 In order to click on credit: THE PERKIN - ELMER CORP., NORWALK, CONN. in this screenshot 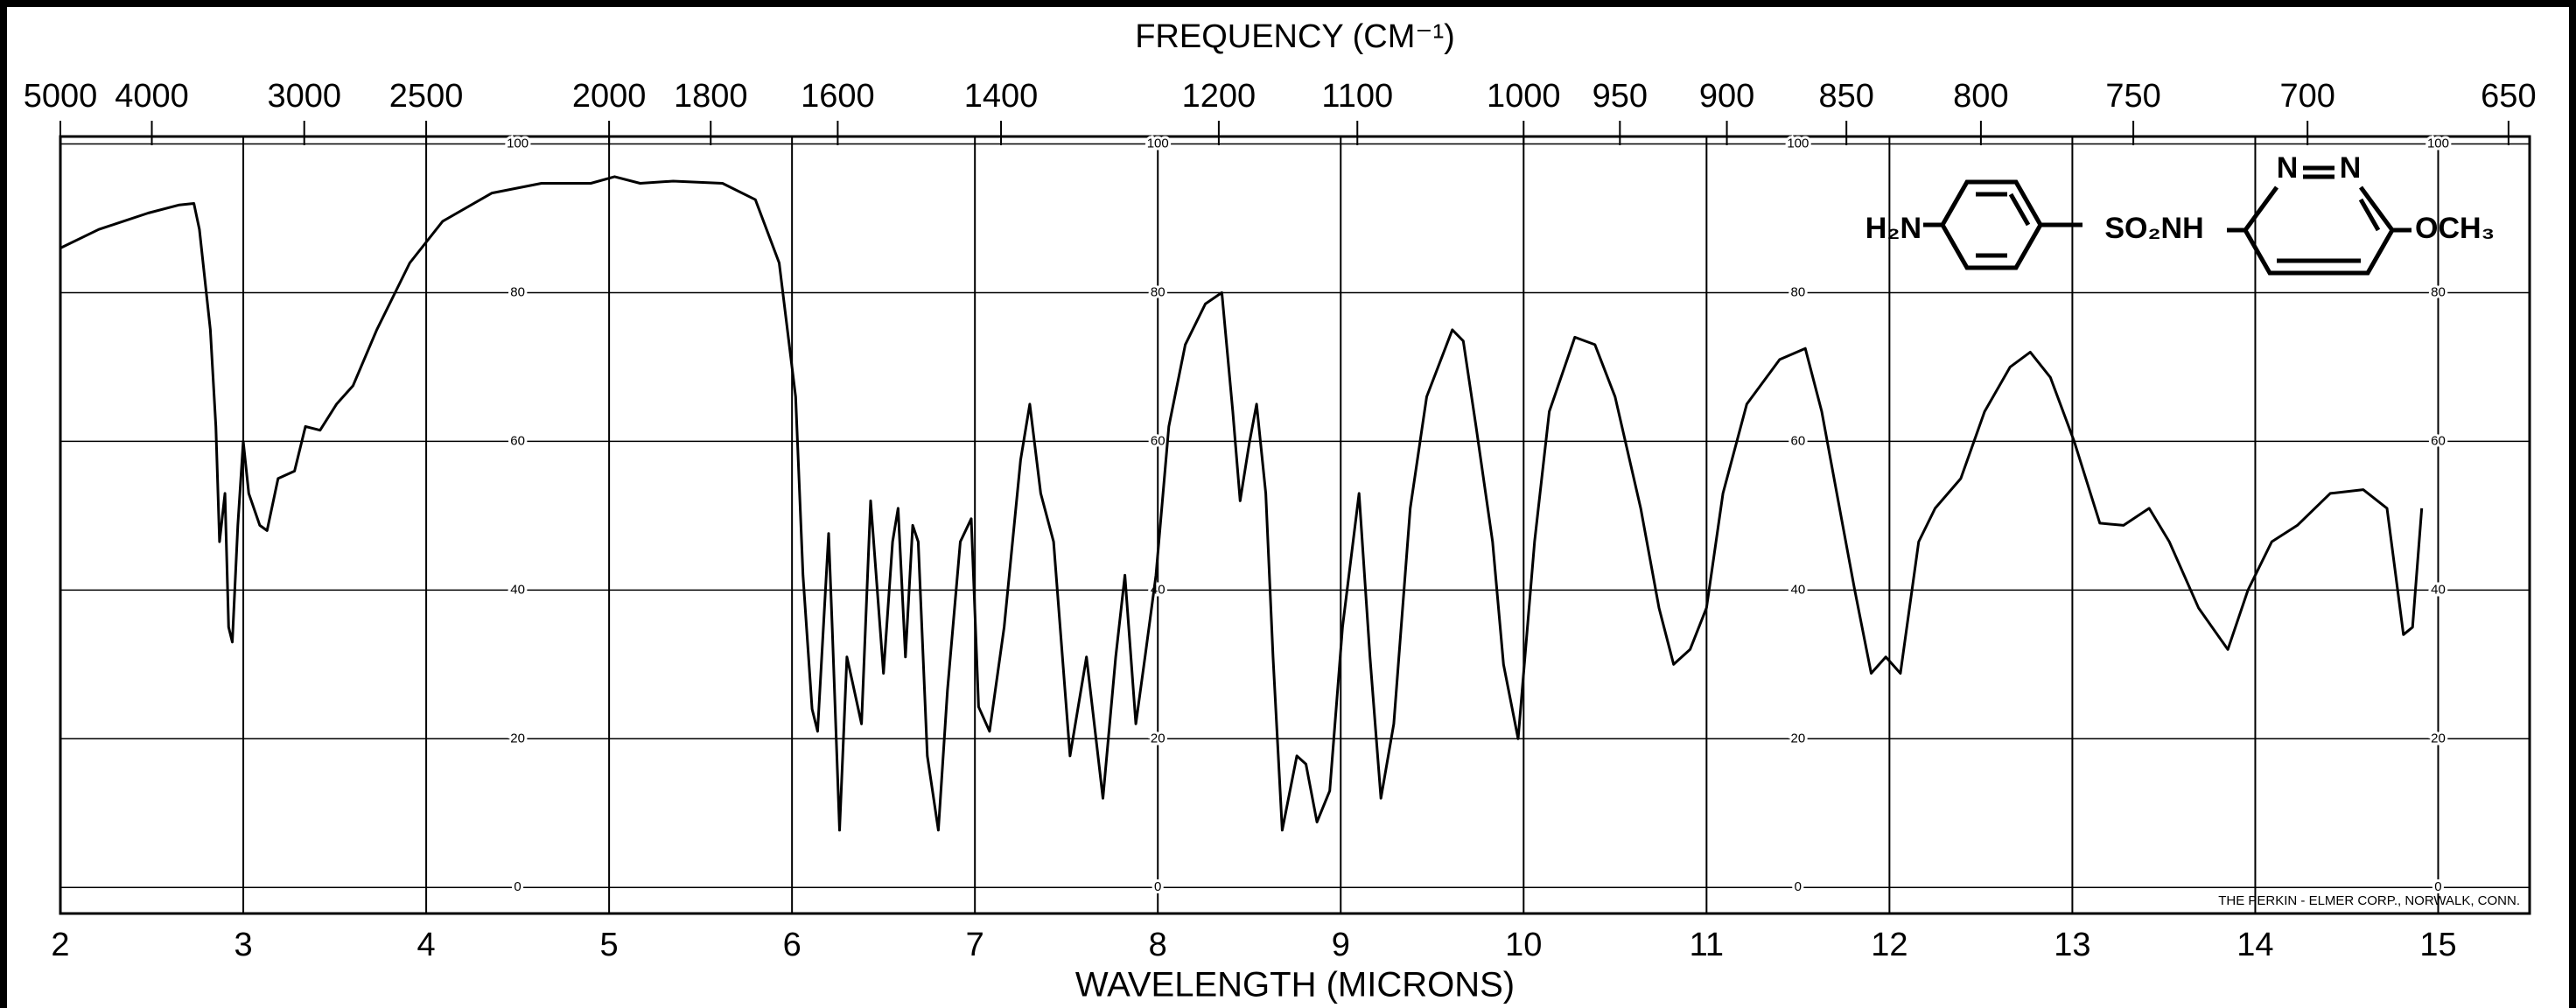, I will do `click(2369, 900)`.